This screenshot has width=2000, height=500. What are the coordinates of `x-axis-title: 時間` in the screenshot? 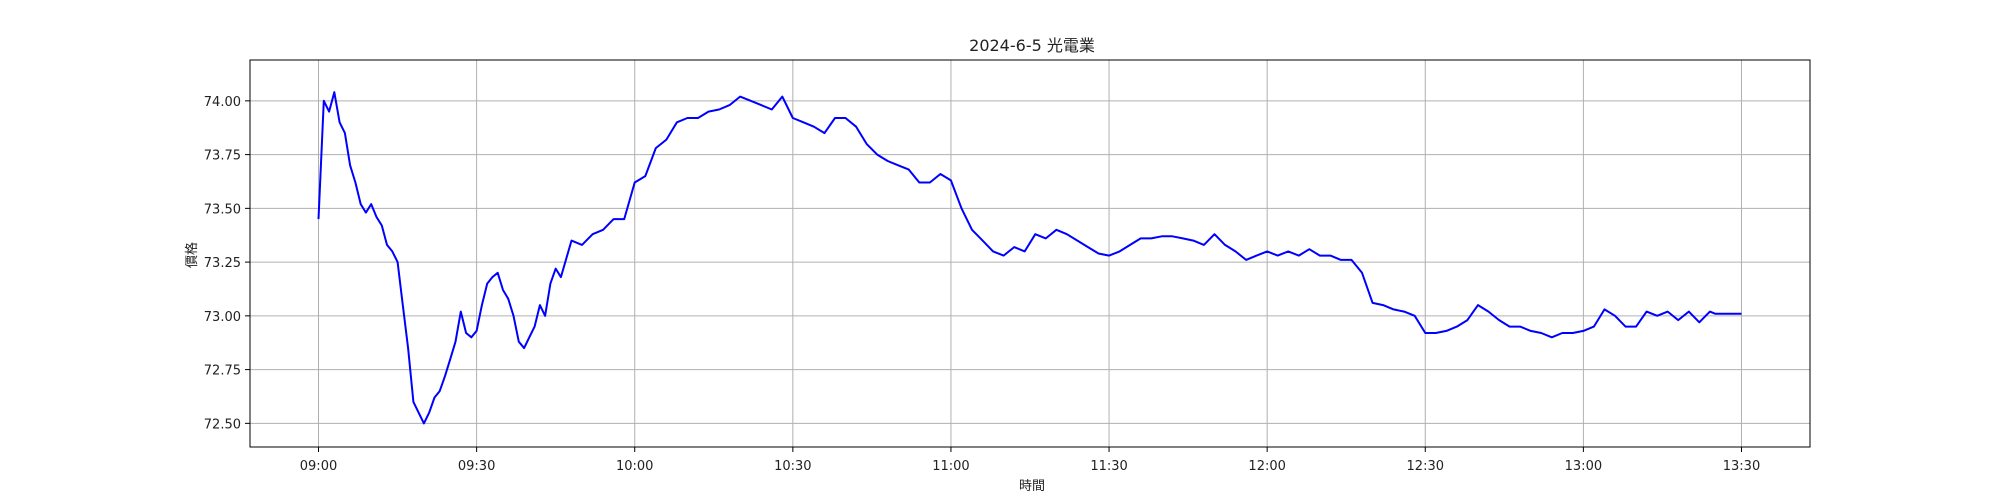 It's located at (1032, 486).